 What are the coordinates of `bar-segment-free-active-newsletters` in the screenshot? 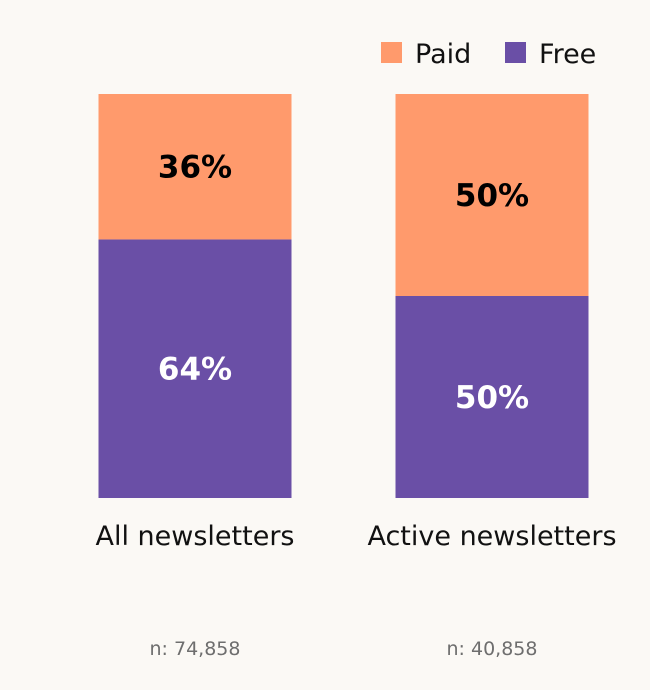 It's located at (492, 397).